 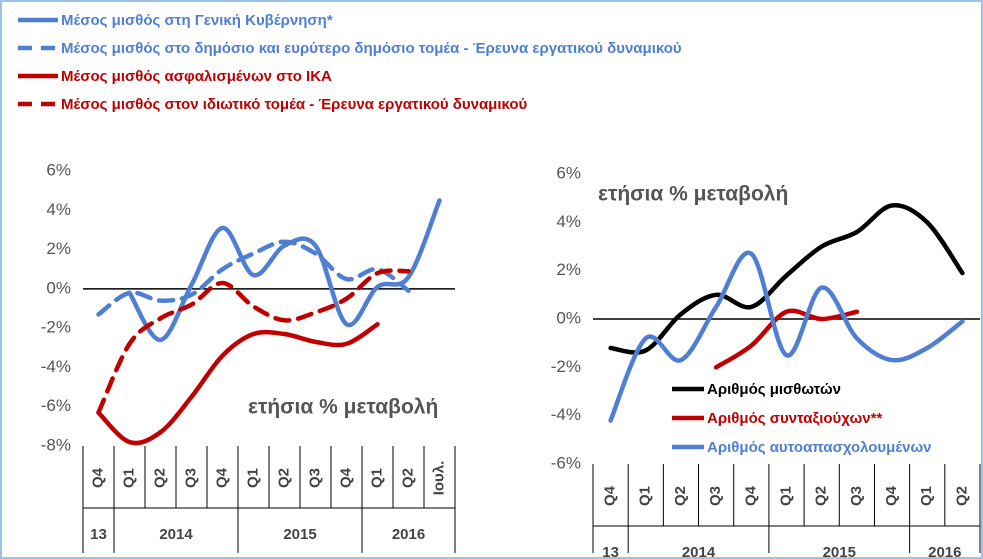 What do you see at coordinates (819, 447) in the screenshot?
I see `legend-label: Αριθμός αυτοαπασχολουμένων` at bounding box center [819, 447].